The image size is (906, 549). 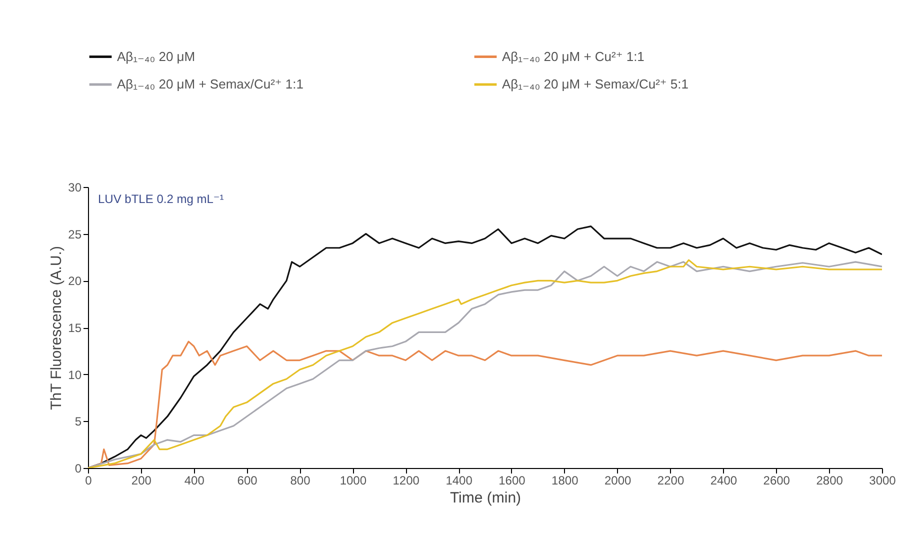 What do you see at coordinates (88, 481) in the screenshot?
I see `x-tick-label: 0` at bounding box center [88, 481].